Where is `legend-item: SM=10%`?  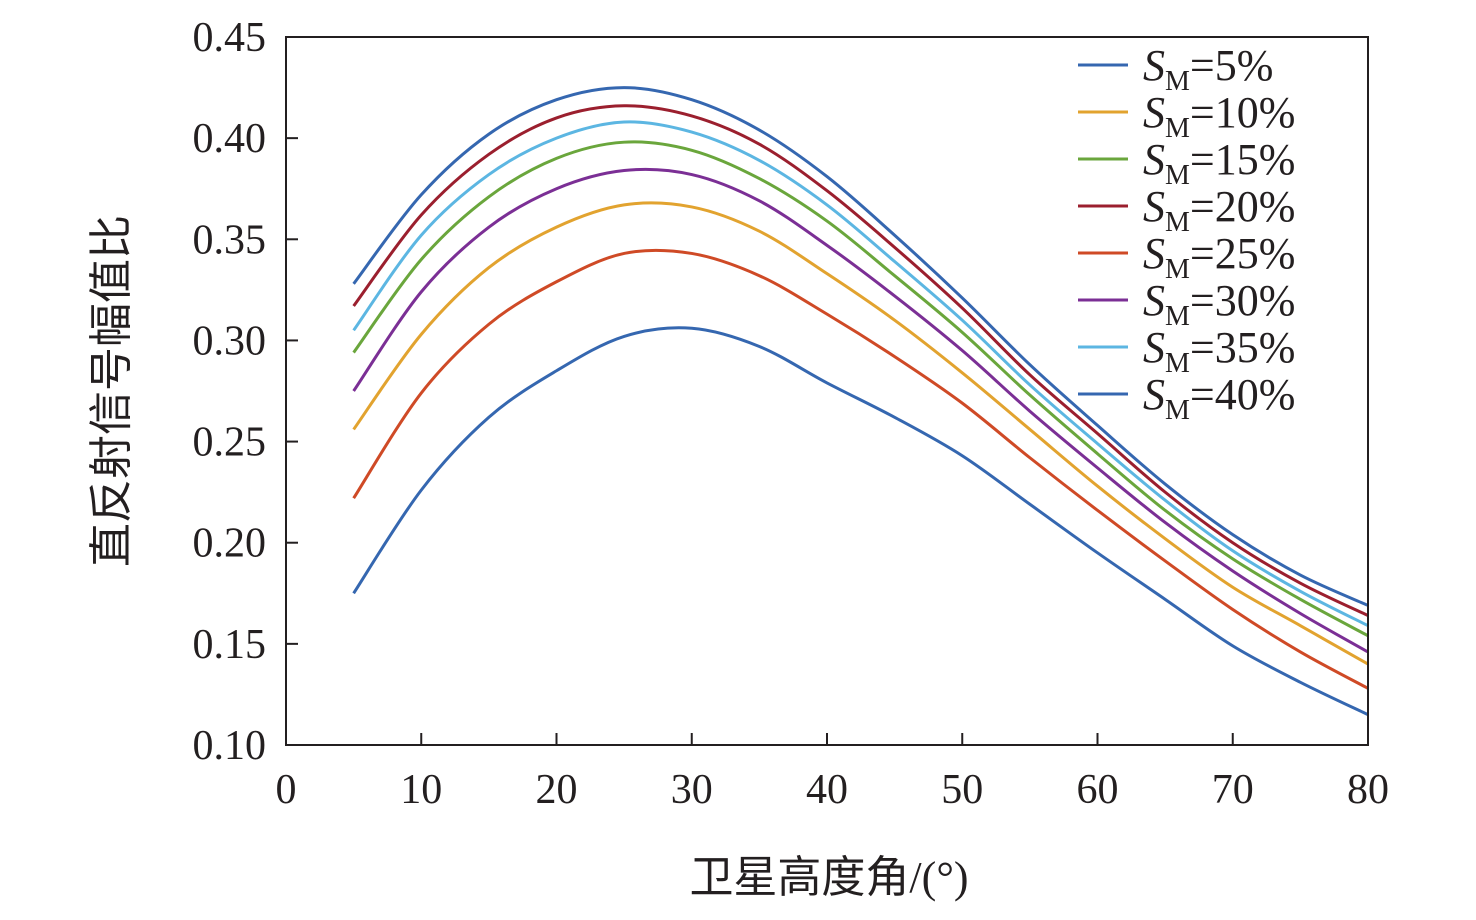 legend-item: SM=10% is located at coordinates (1186, 116).